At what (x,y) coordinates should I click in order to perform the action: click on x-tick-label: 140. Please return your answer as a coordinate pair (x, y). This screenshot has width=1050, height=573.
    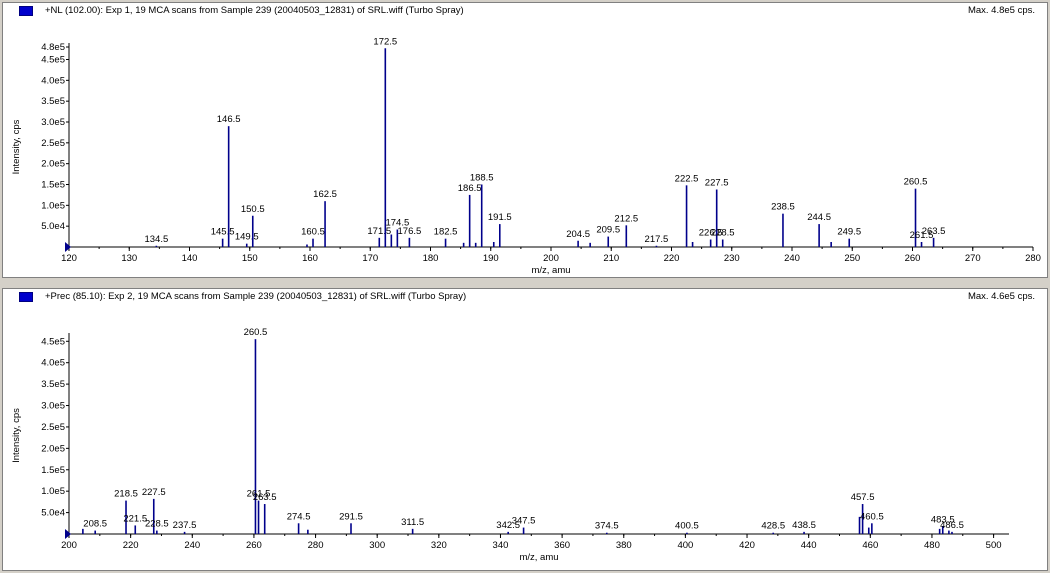
    Looking at the image, I should click on (190, 258).